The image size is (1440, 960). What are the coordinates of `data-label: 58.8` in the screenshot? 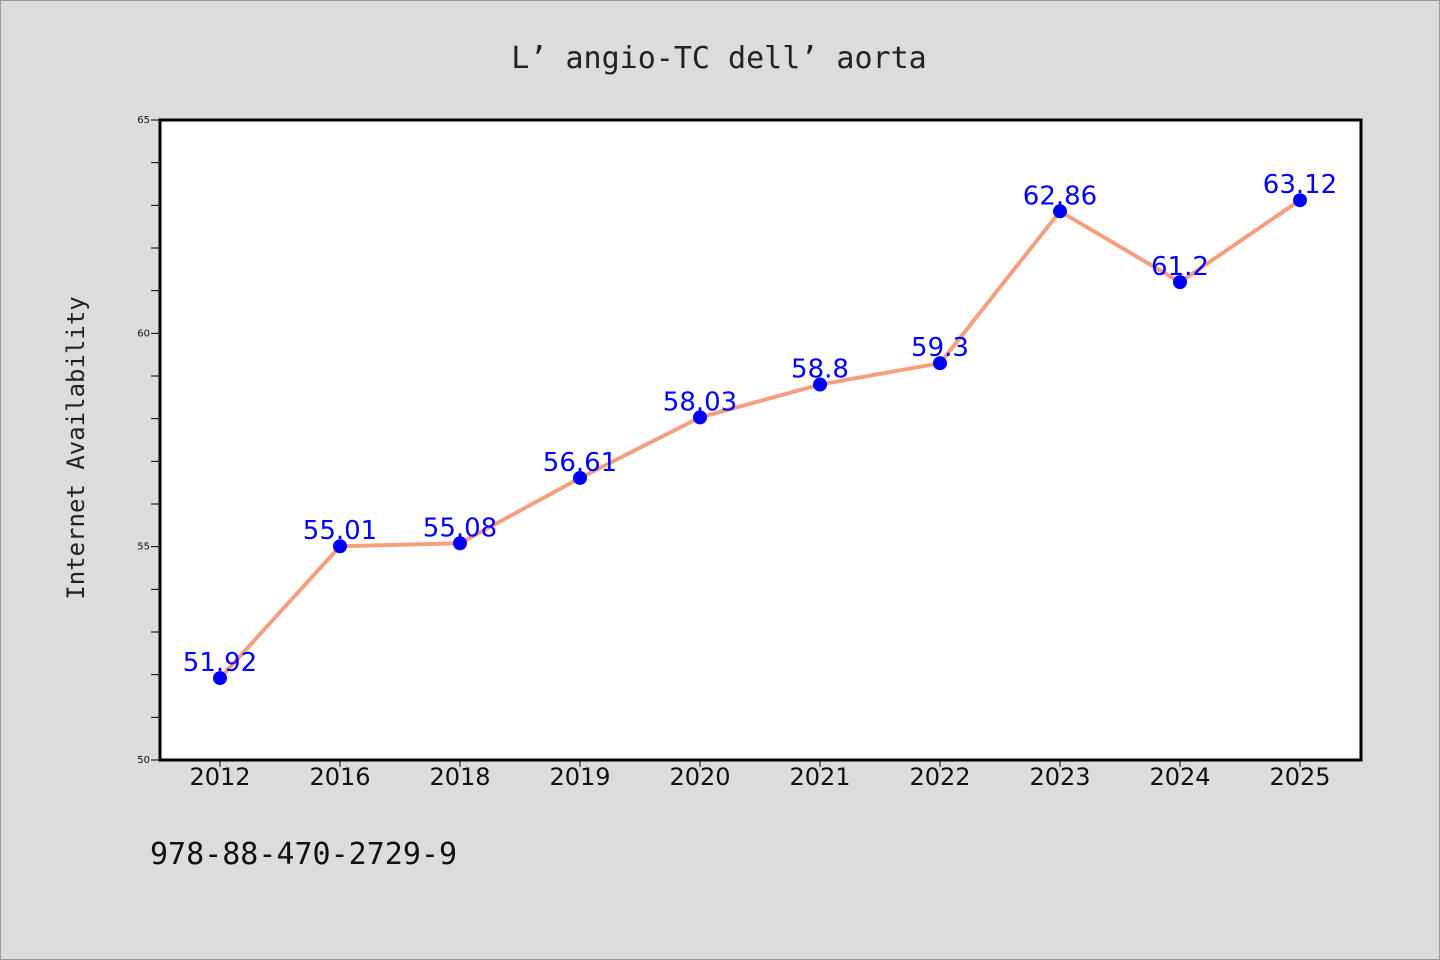 It's located at (820, 370).